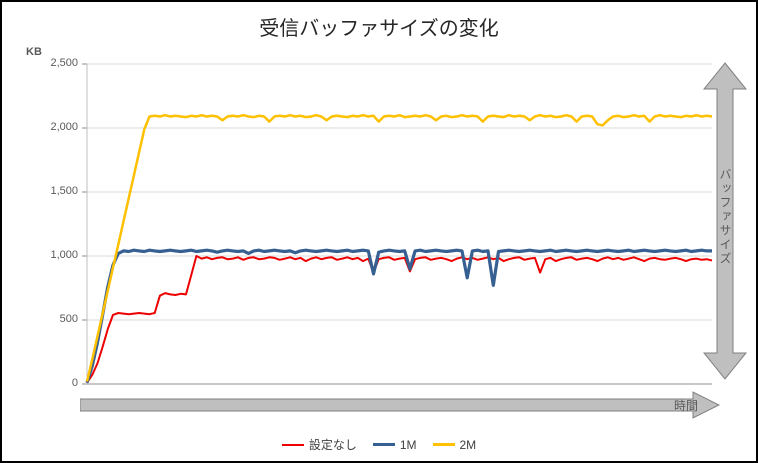  Describe the element at coordinates (468, 444) in the screenshot. I see `legend-label: 2M` at that location.